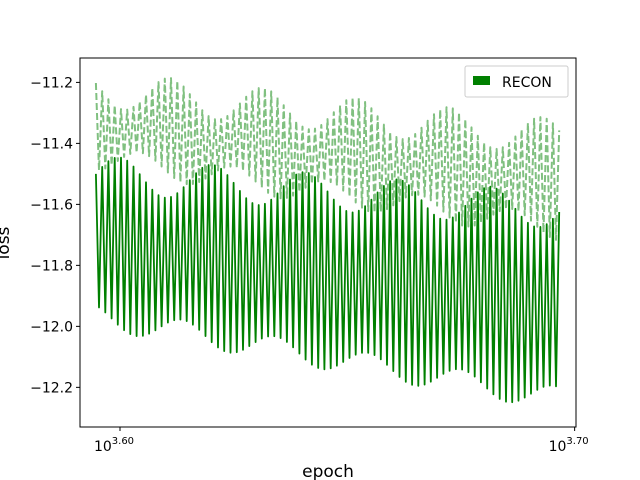 Image resolution: width=640 pixels, height=480 pixels. What do you see at coordinates (55, 235) in the screenshot?
I see `y-ticks: −11.2 −11.4 −11.6 −11.8 −12.0 −12.2` at bounding box center [55, 235].